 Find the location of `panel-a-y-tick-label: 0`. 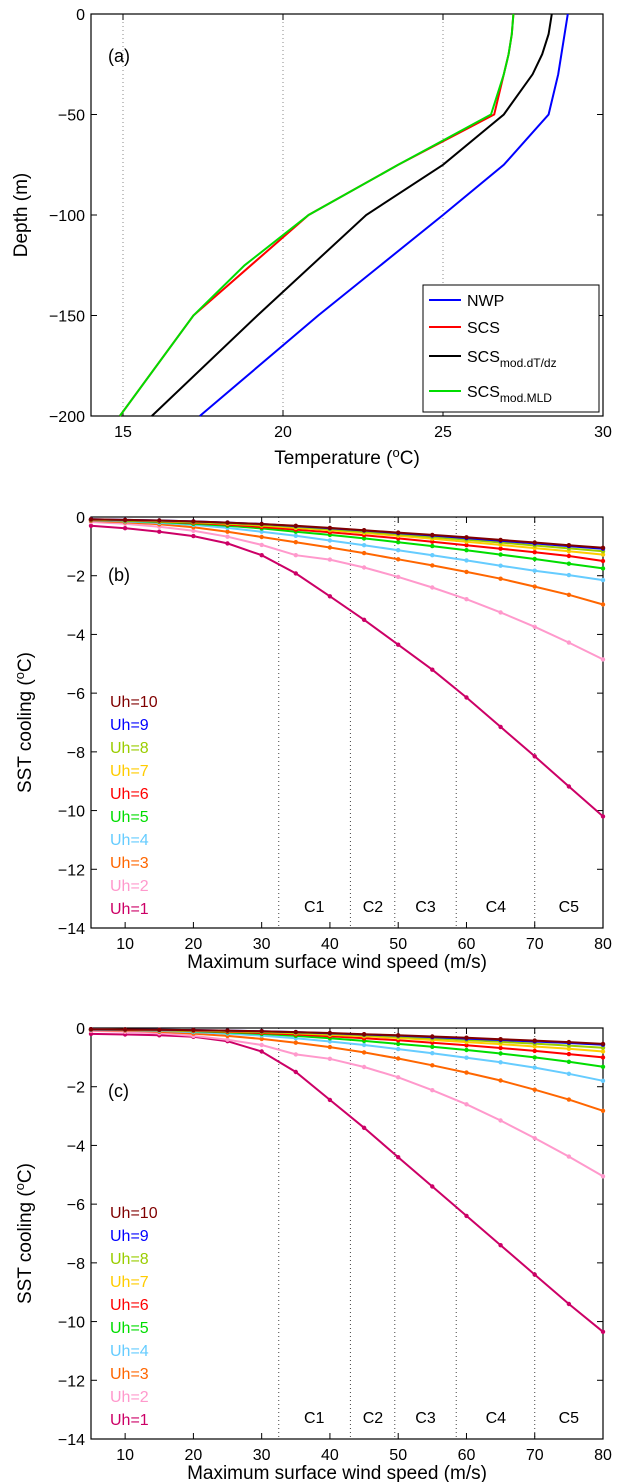

panel-a-y-tick-label: 0 is located at coordinates (80, 15).